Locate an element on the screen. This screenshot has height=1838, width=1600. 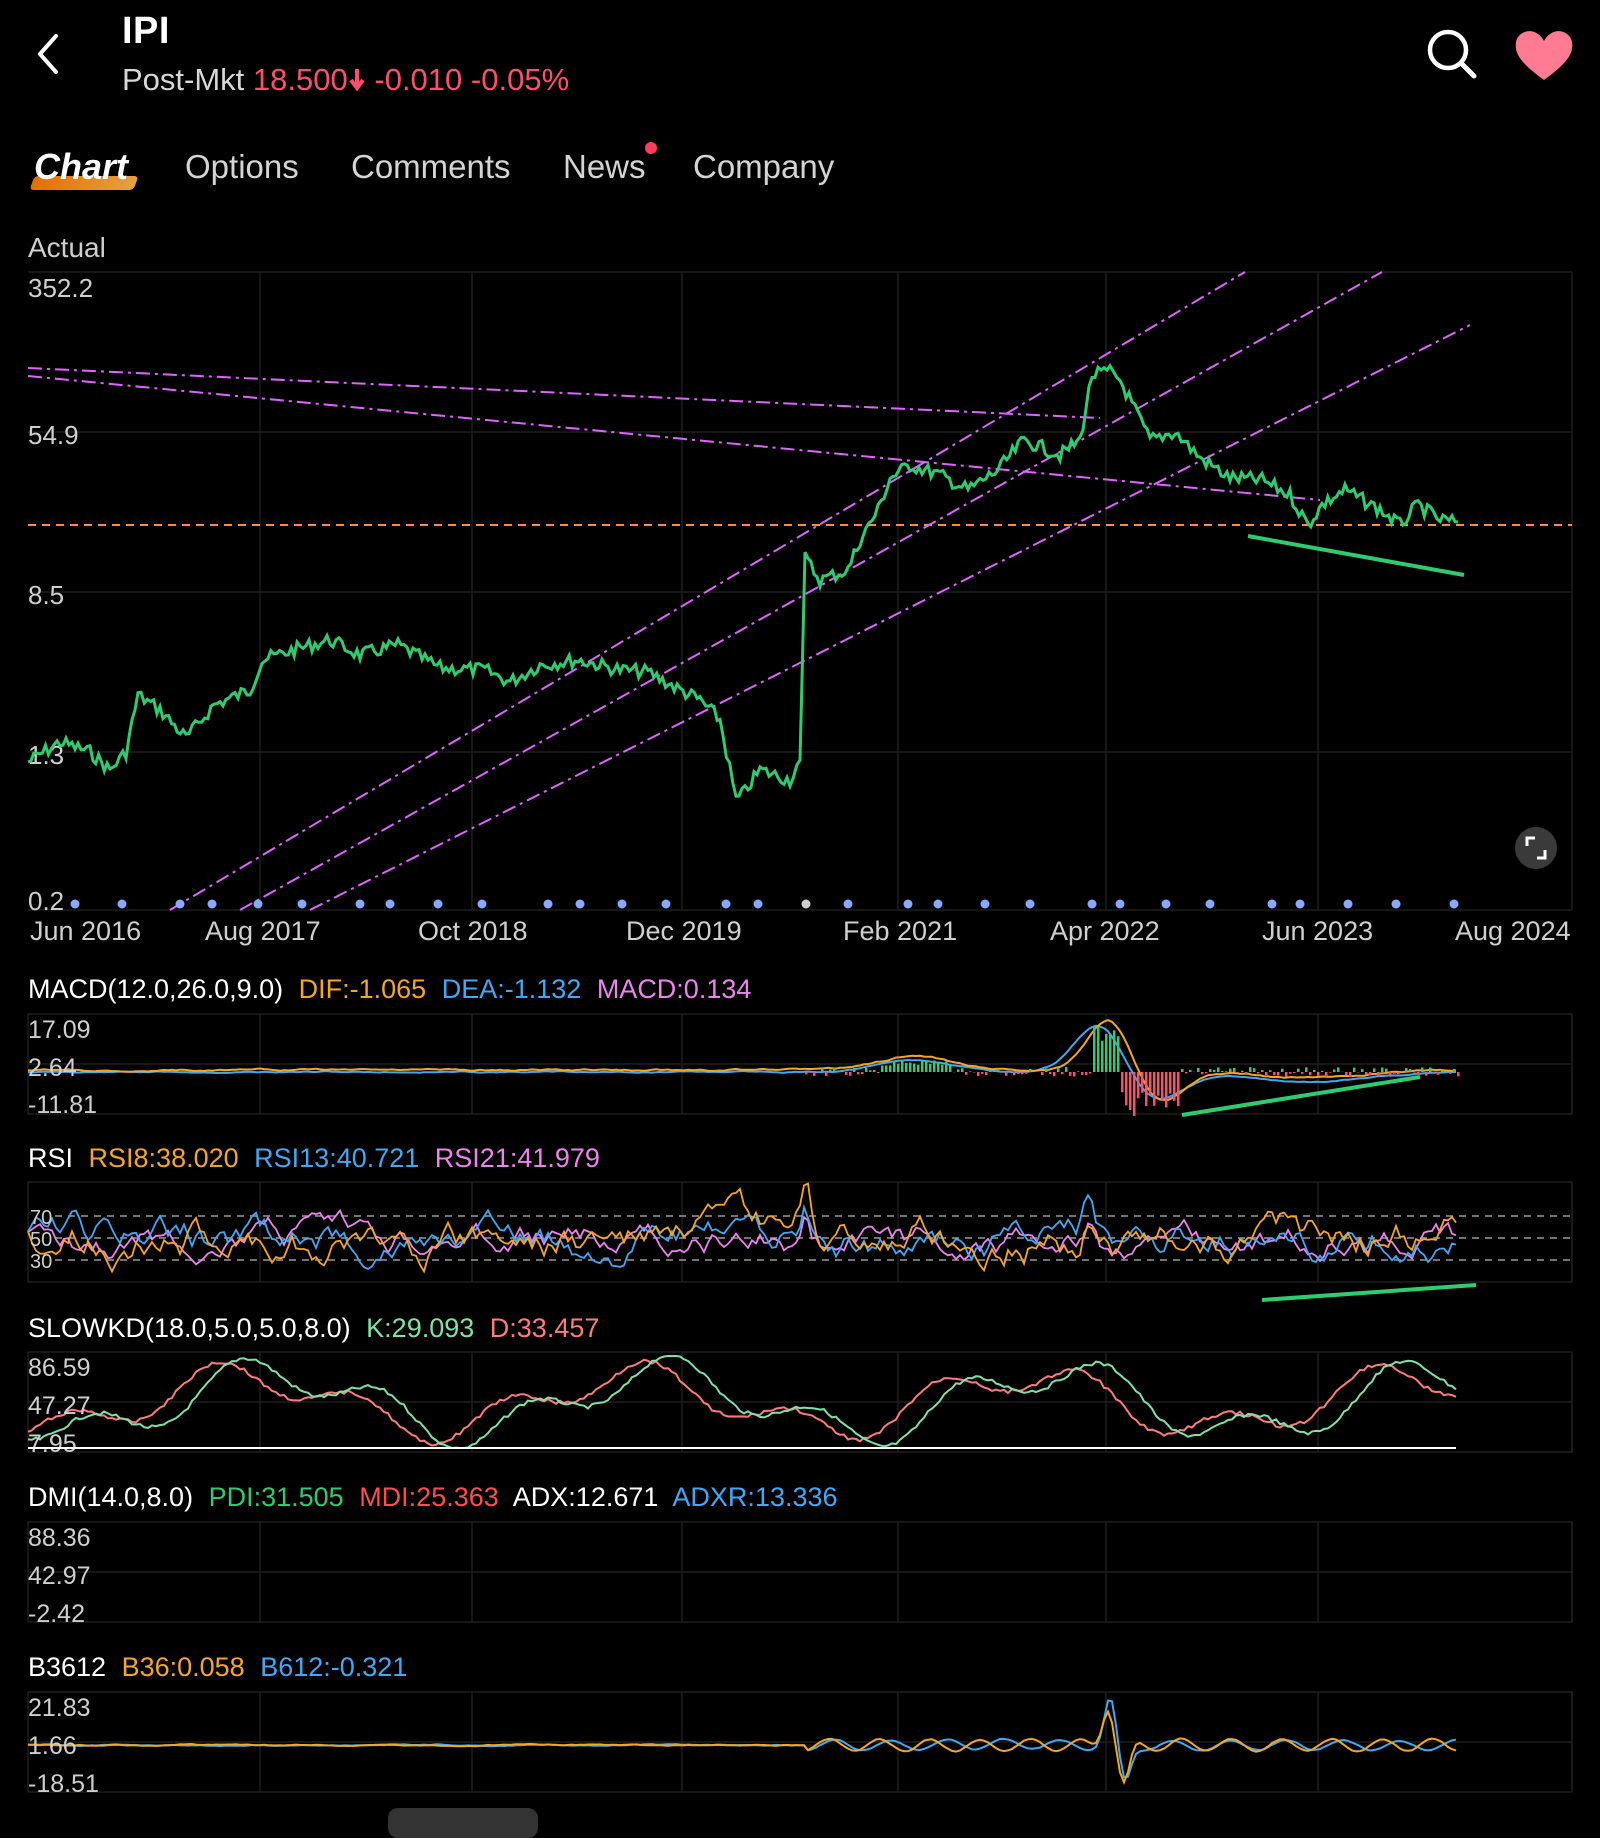
event-dots is located at coordinates (765, 904).